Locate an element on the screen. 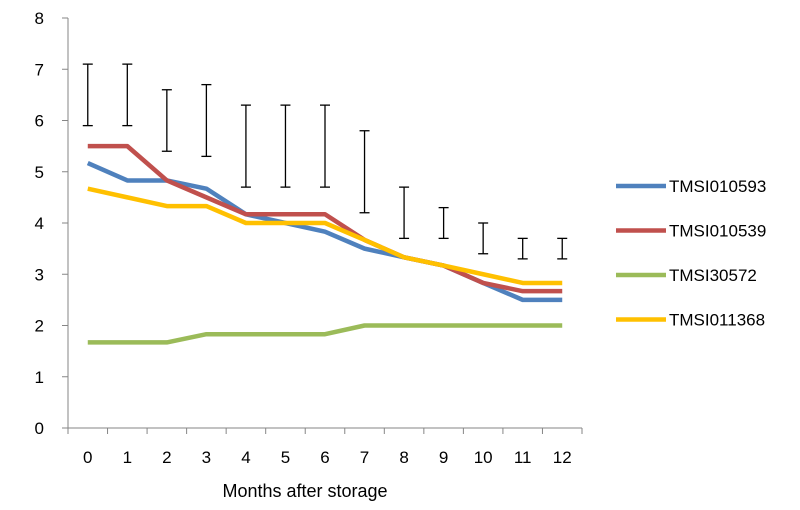  y-tick-label: 7 is located at coordinates (39, 69).